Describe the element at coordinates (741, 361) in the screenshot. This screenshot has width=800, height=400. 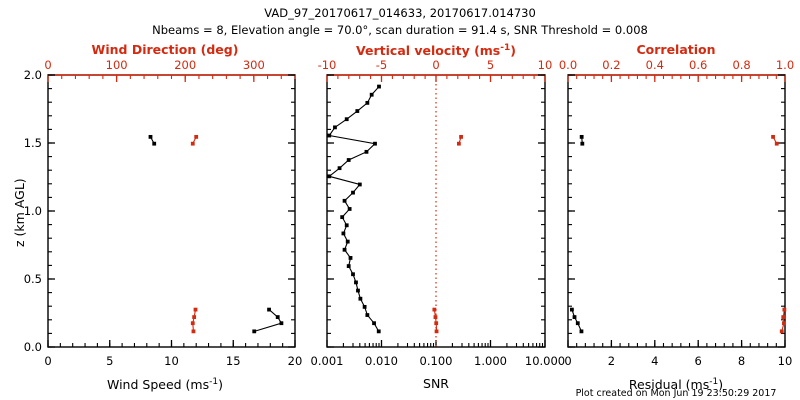
I see `panel-3-bottom-tick-label: 8` at that location.